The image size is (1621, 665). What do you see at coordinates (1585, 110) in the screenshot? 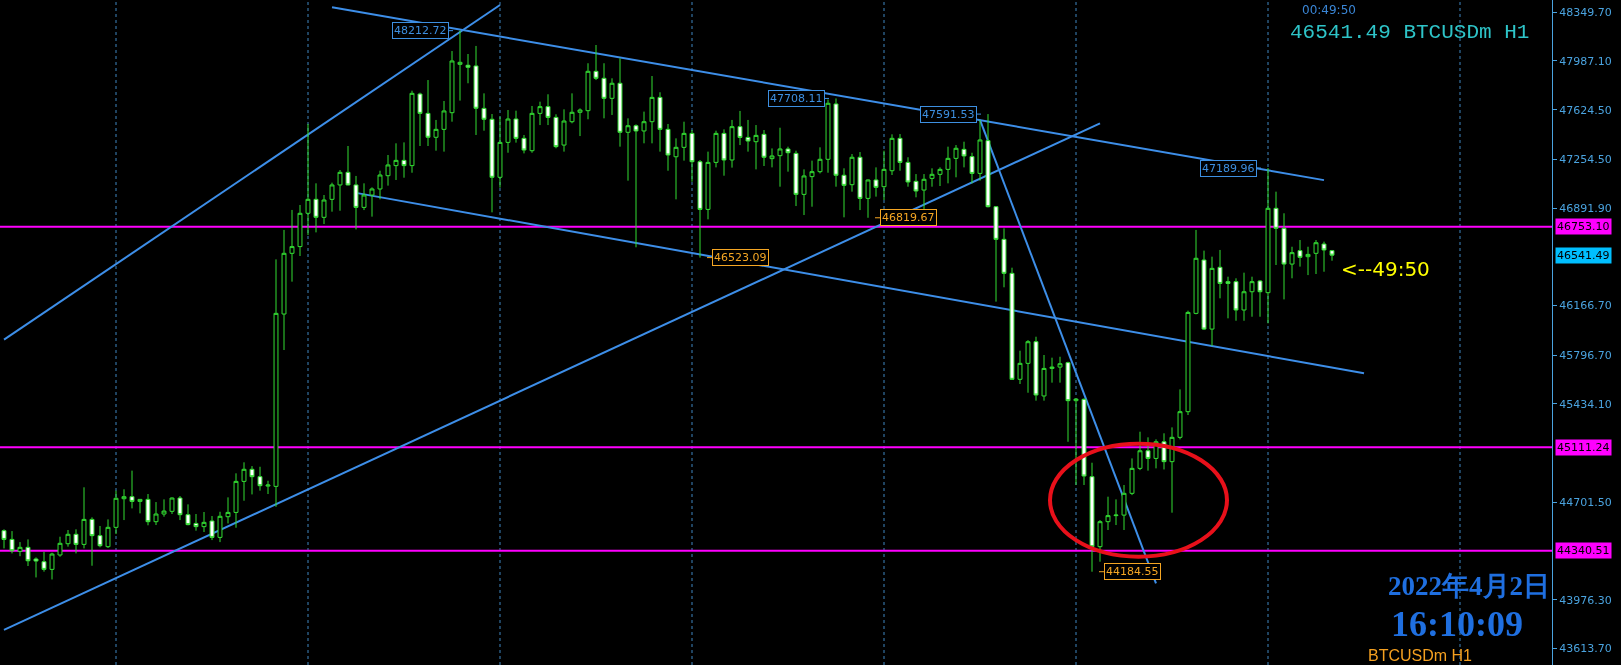
I see `y-tick-label: 47624.50` at bounding box center [1585, 110].